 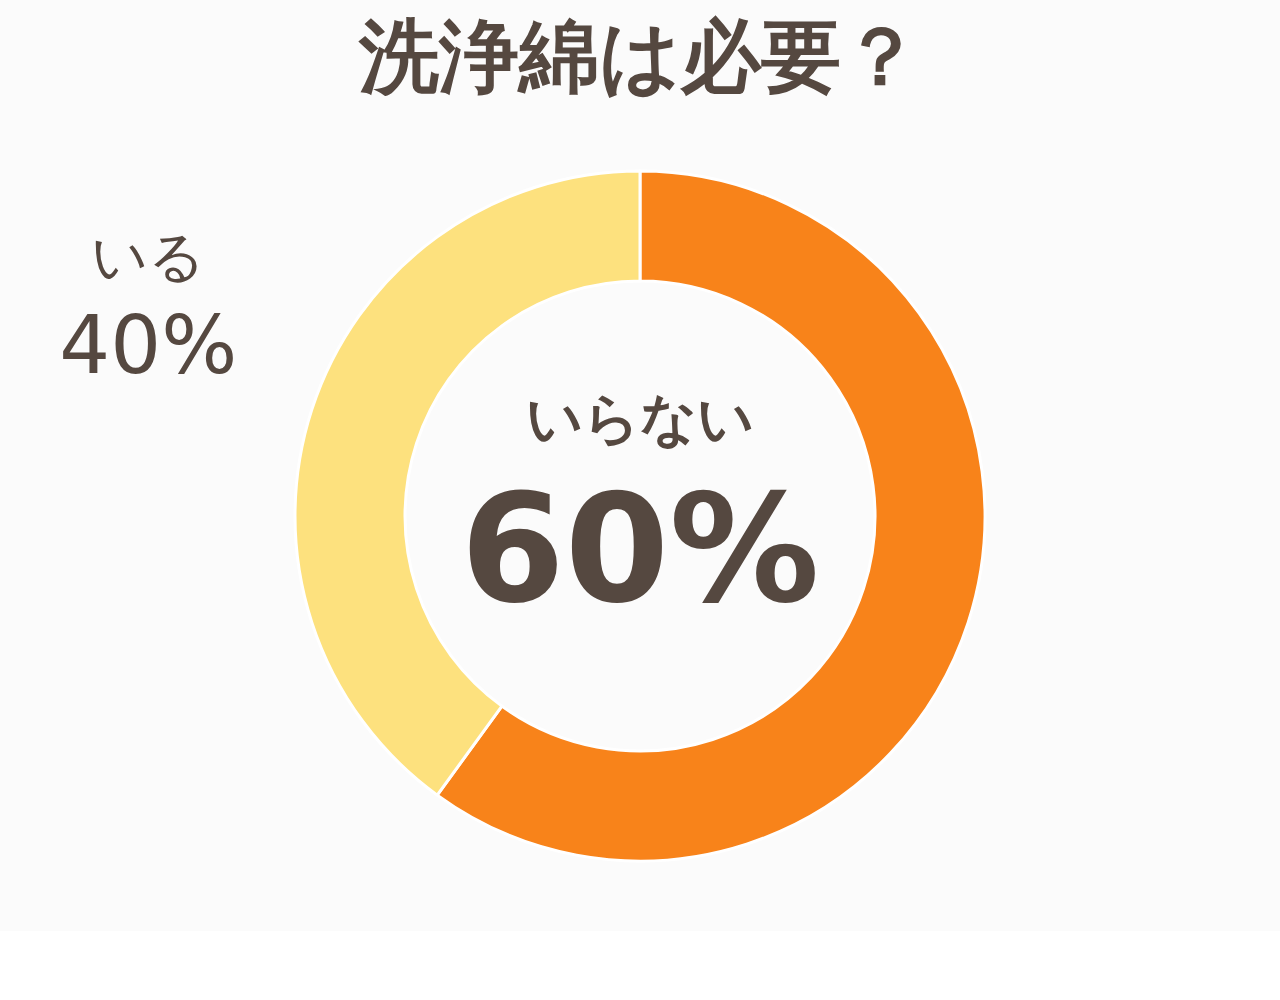 I want to click on slice-label: いる, so click(x=148, y=257).